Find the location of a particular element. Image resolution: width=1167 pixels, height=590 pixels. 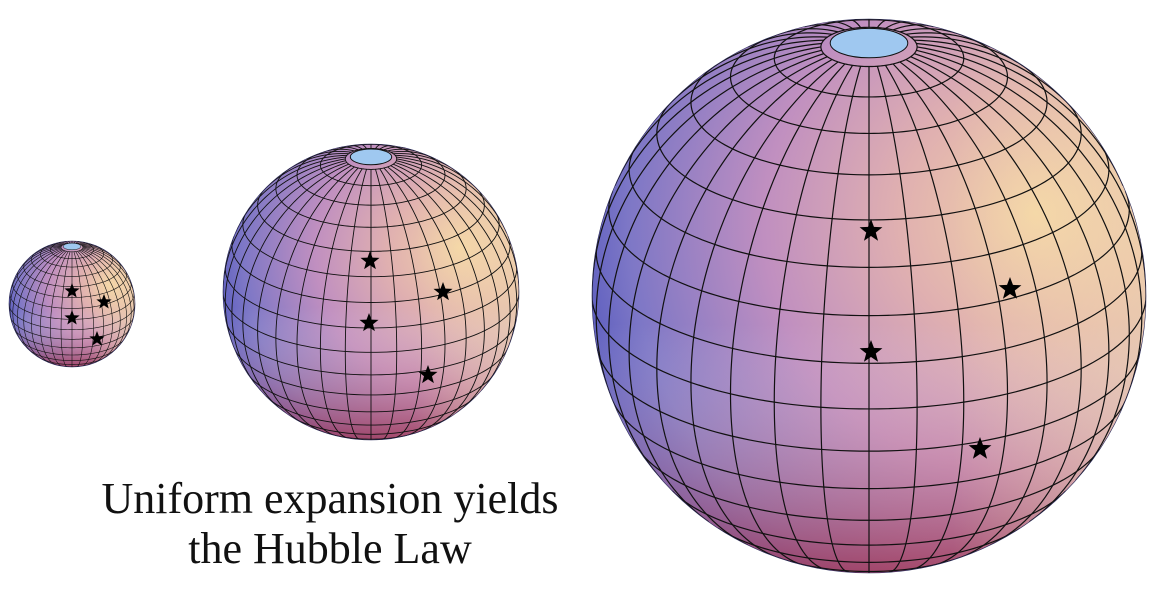

caption-line-2: the Hubble Law is located at coordinates (330, 548).